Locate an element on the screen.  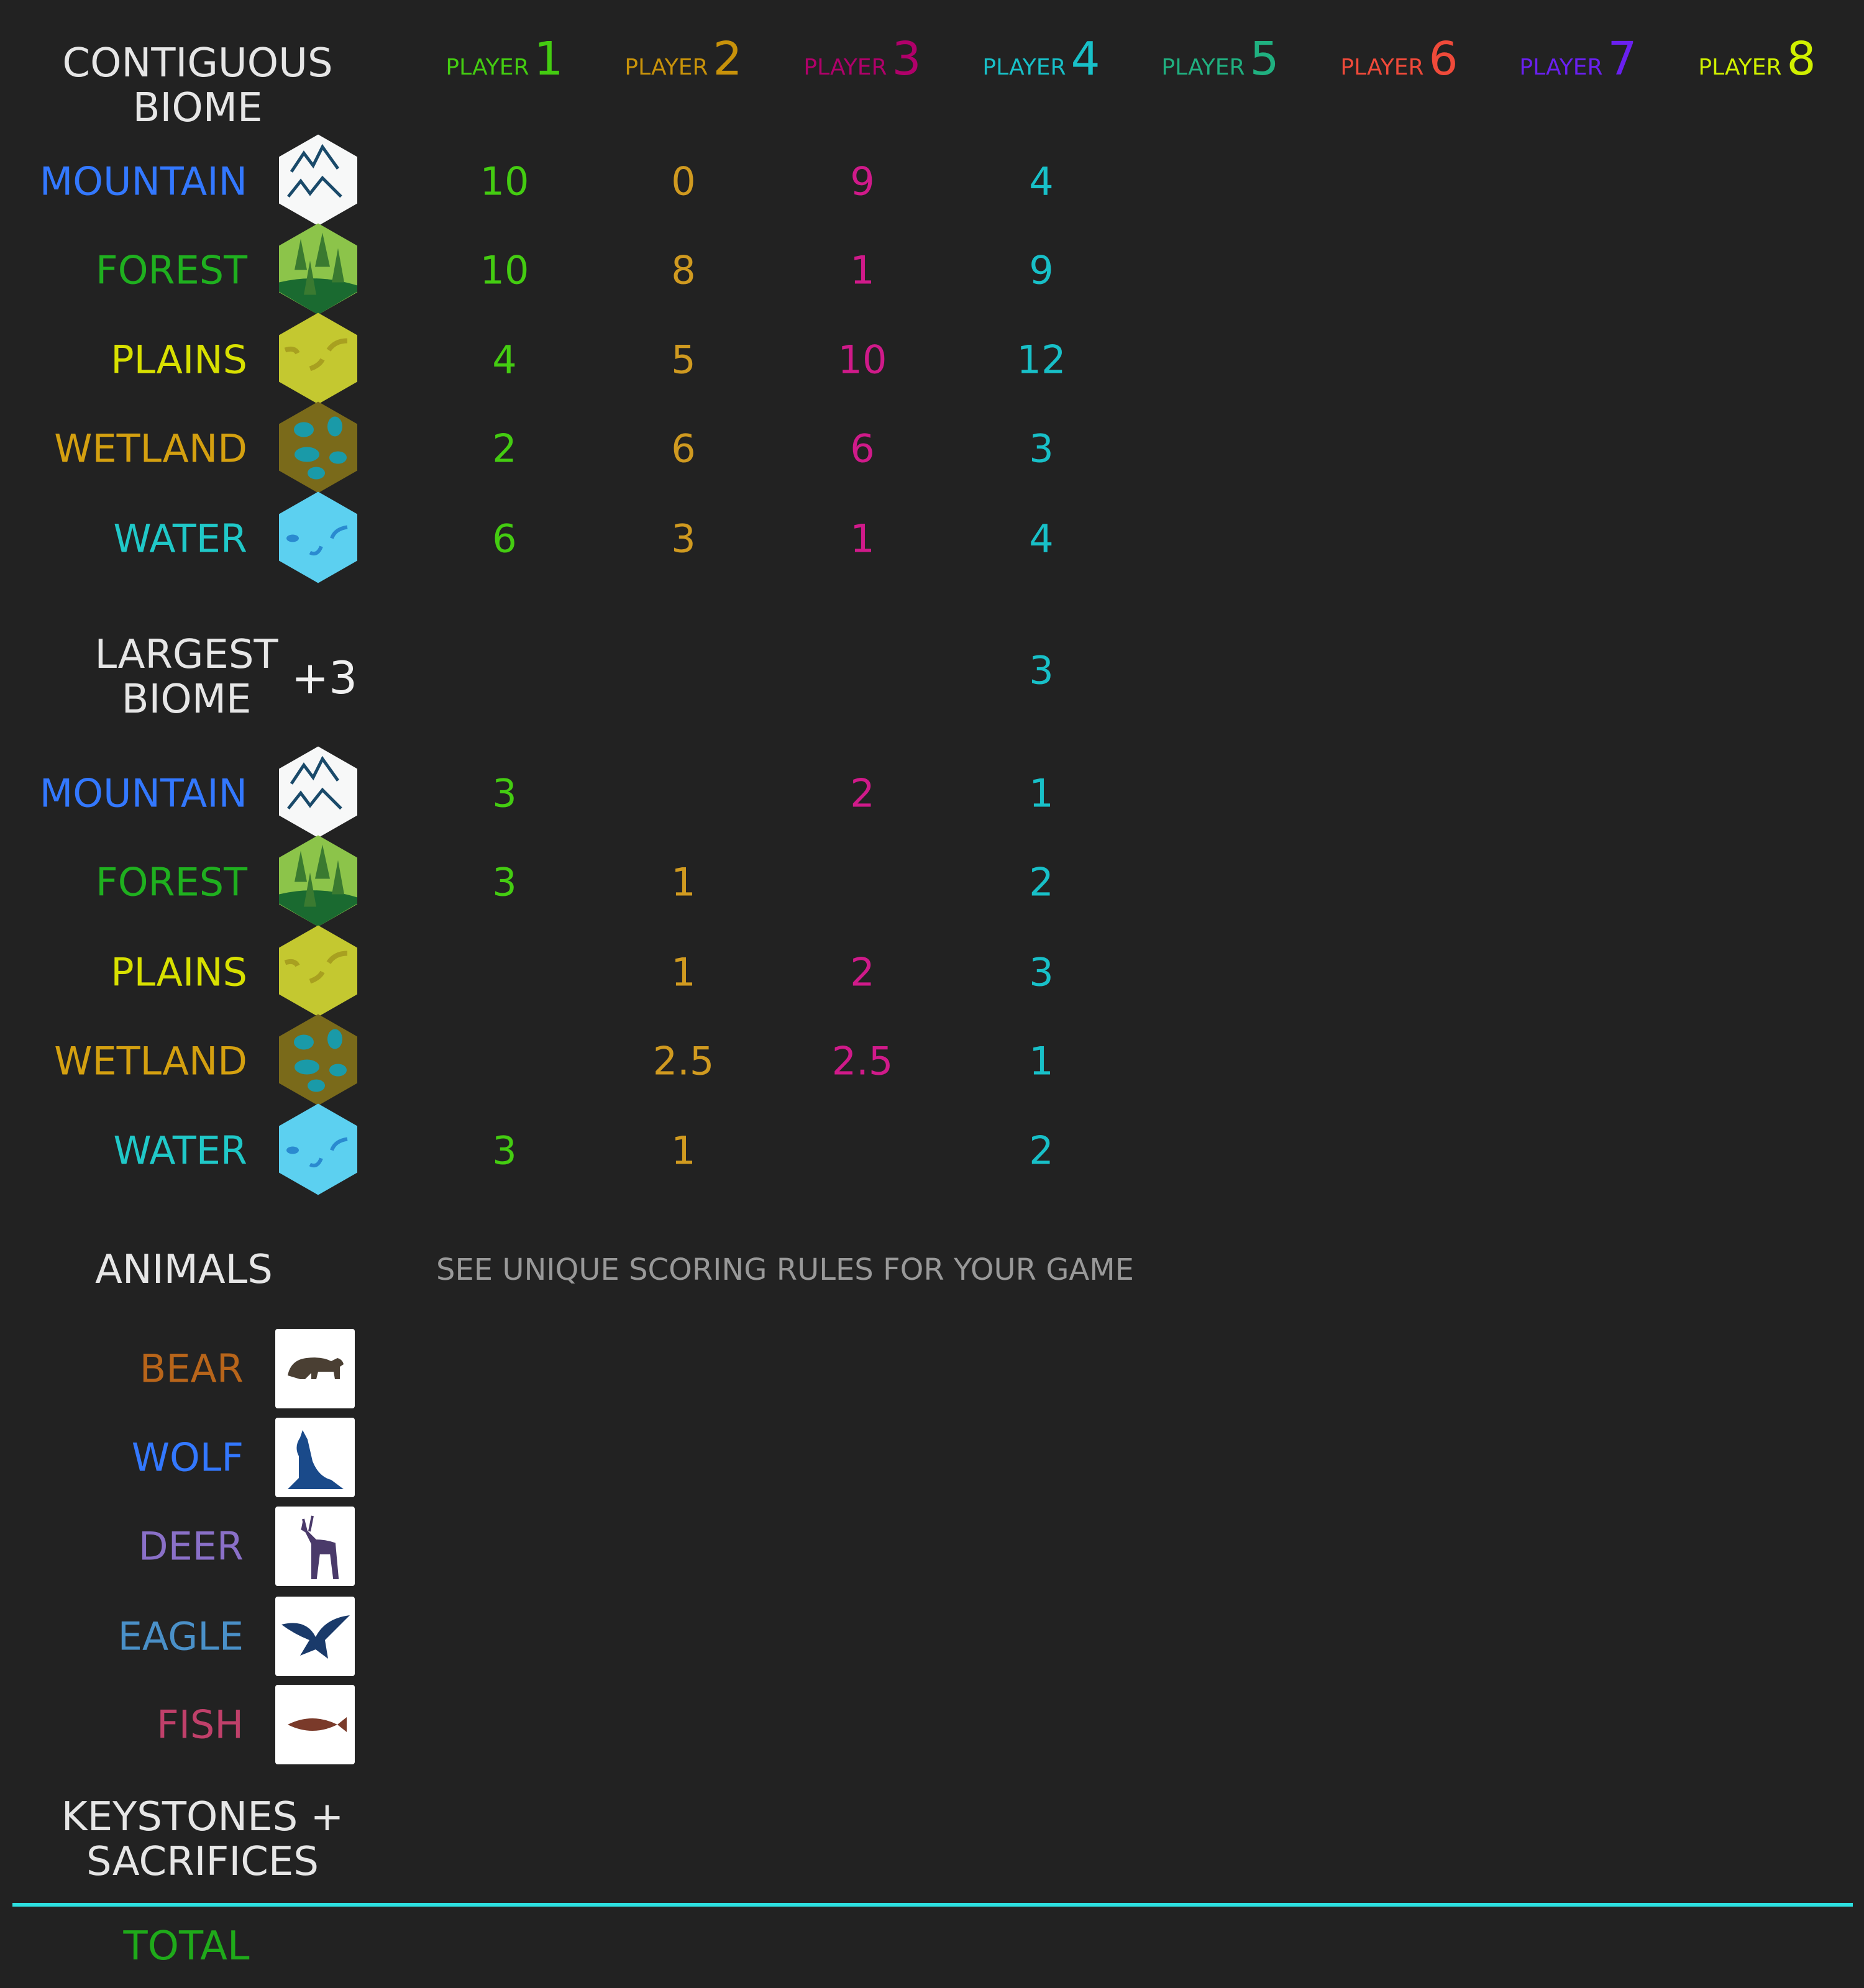
total-divider is located at coordinates (932, 1905).